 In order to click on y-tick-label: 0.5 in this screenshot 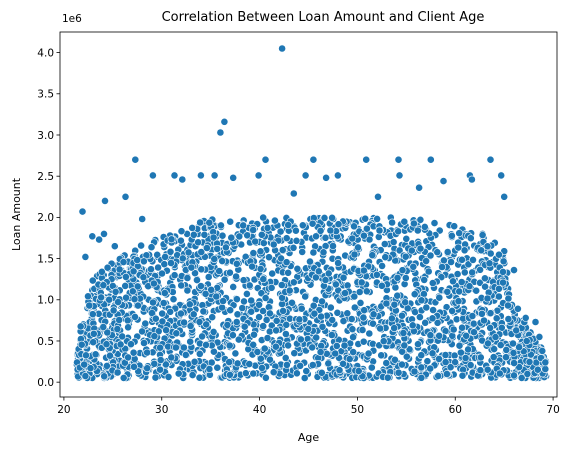, I will do `click(45, 342)`.